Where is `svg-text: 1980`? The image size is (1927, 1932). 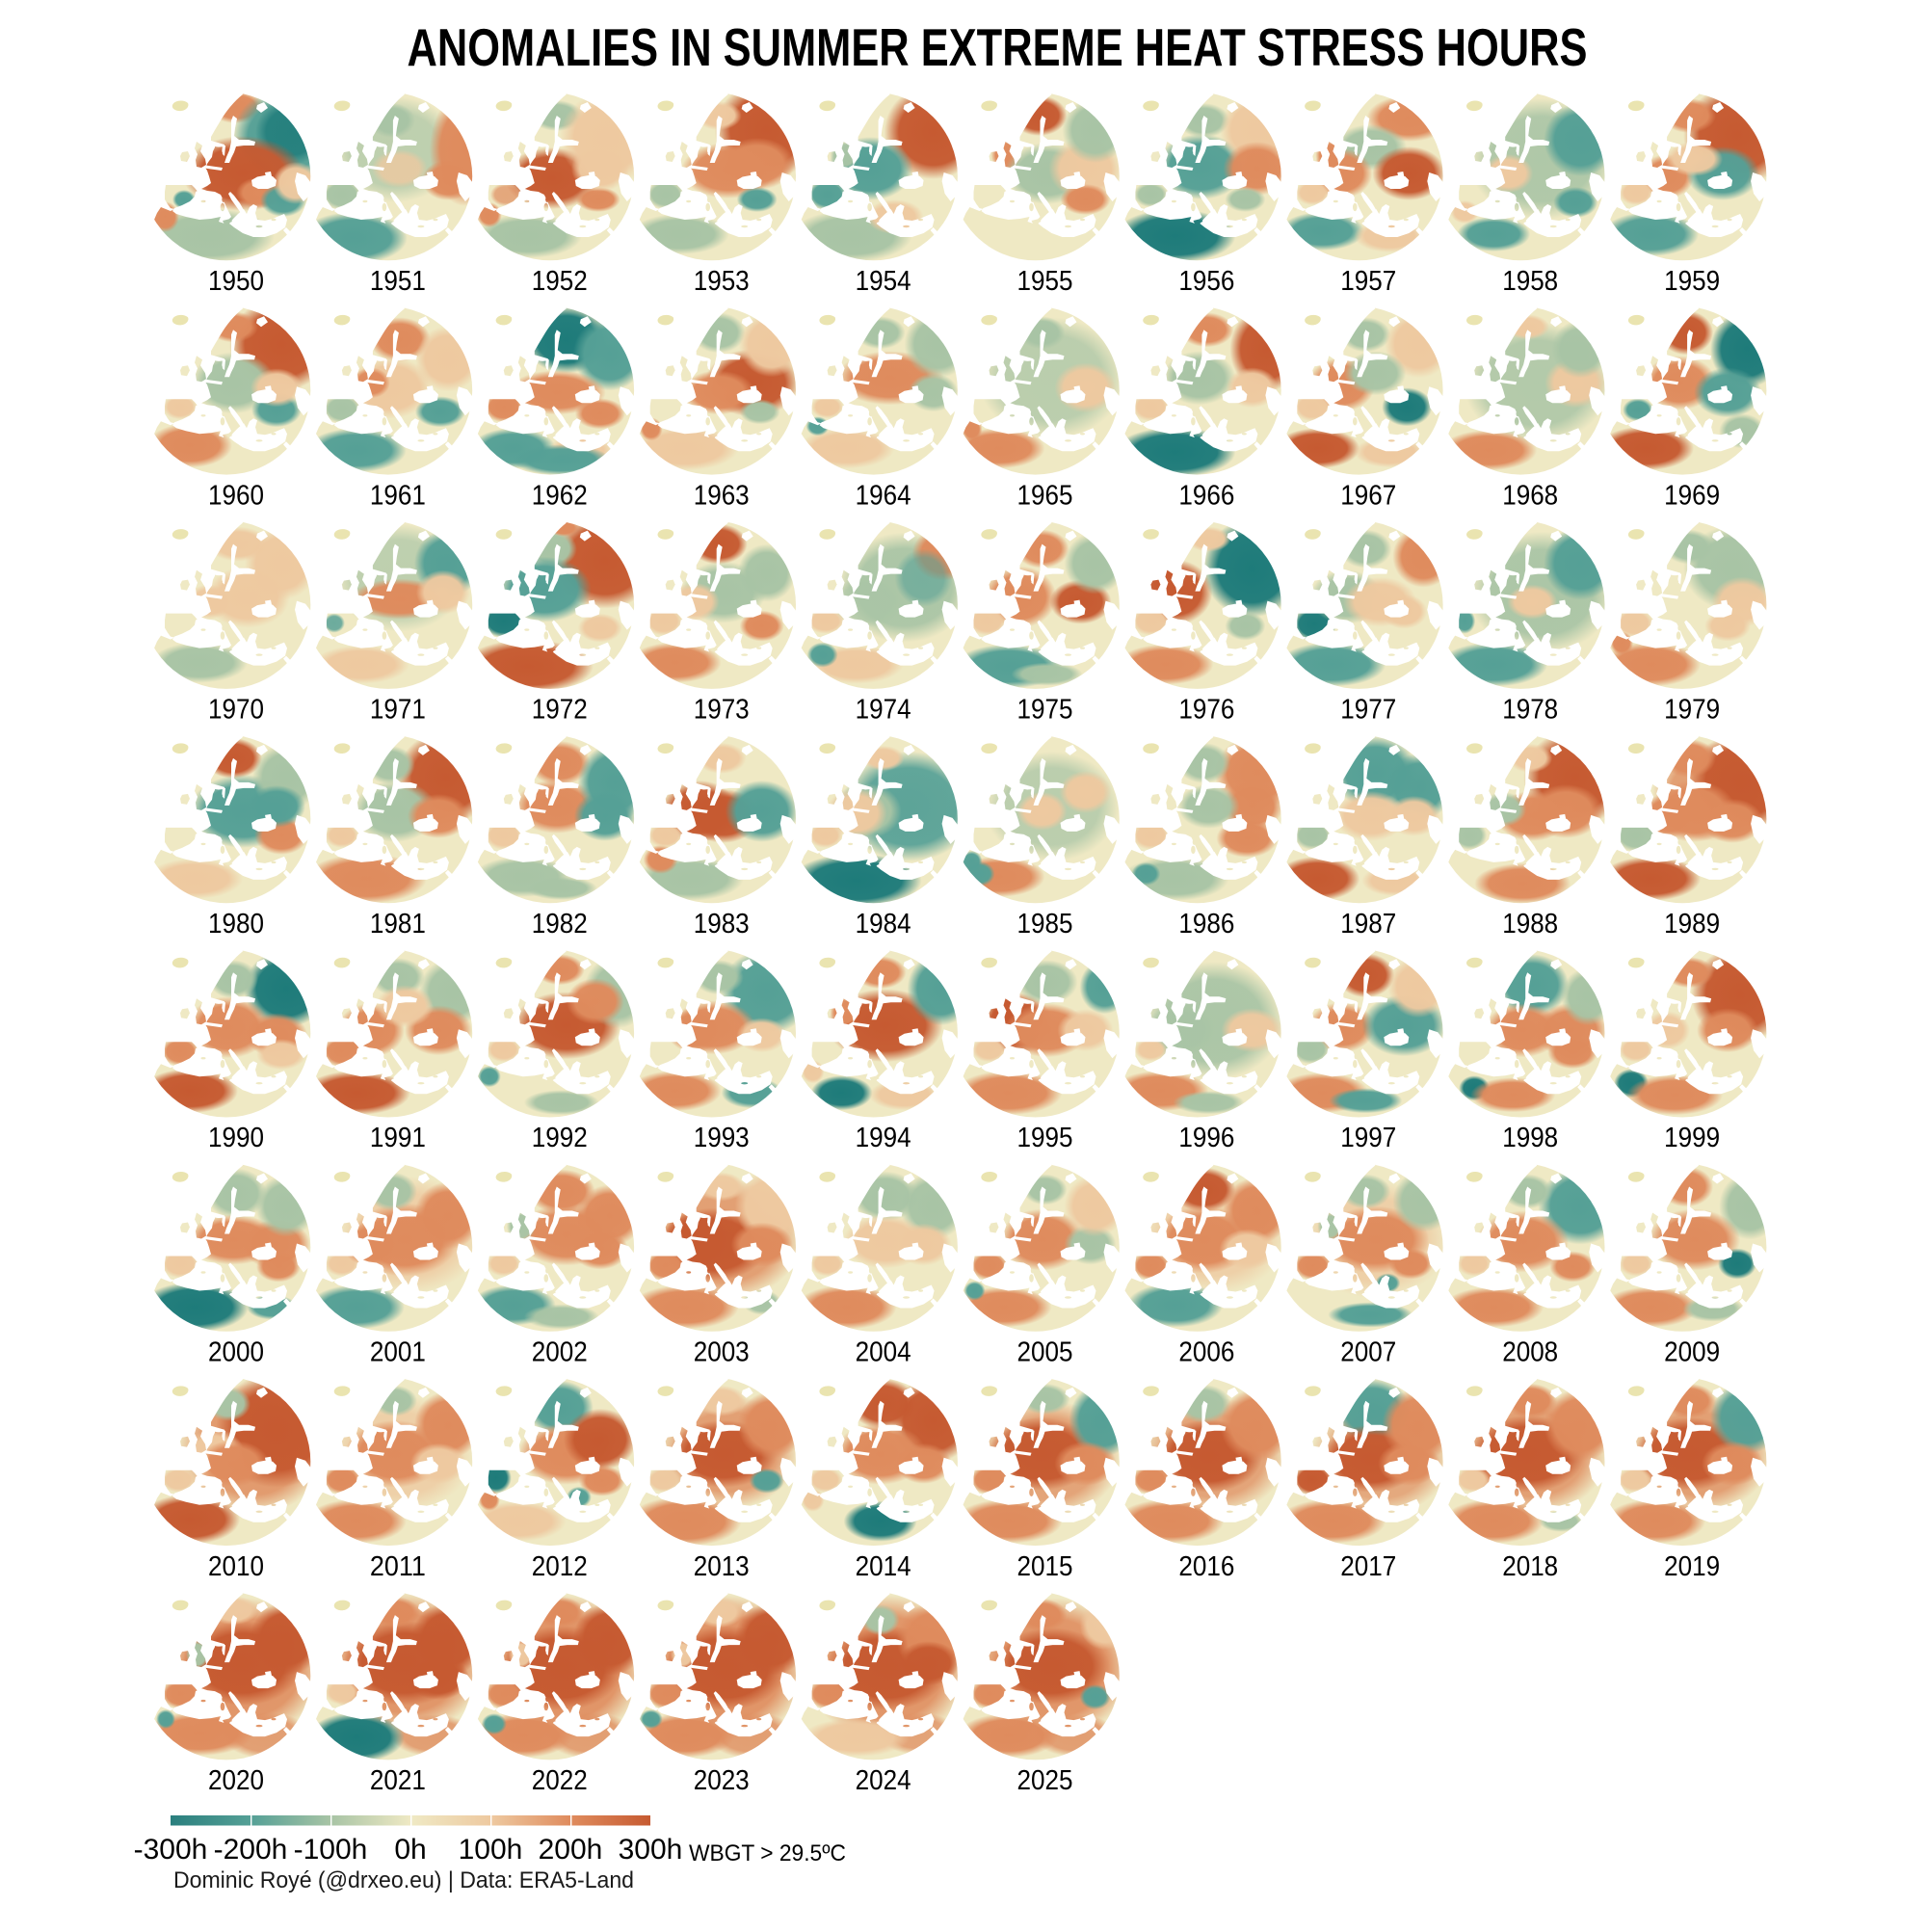 svg-text: 1980 is located at coordinates (236, 924).